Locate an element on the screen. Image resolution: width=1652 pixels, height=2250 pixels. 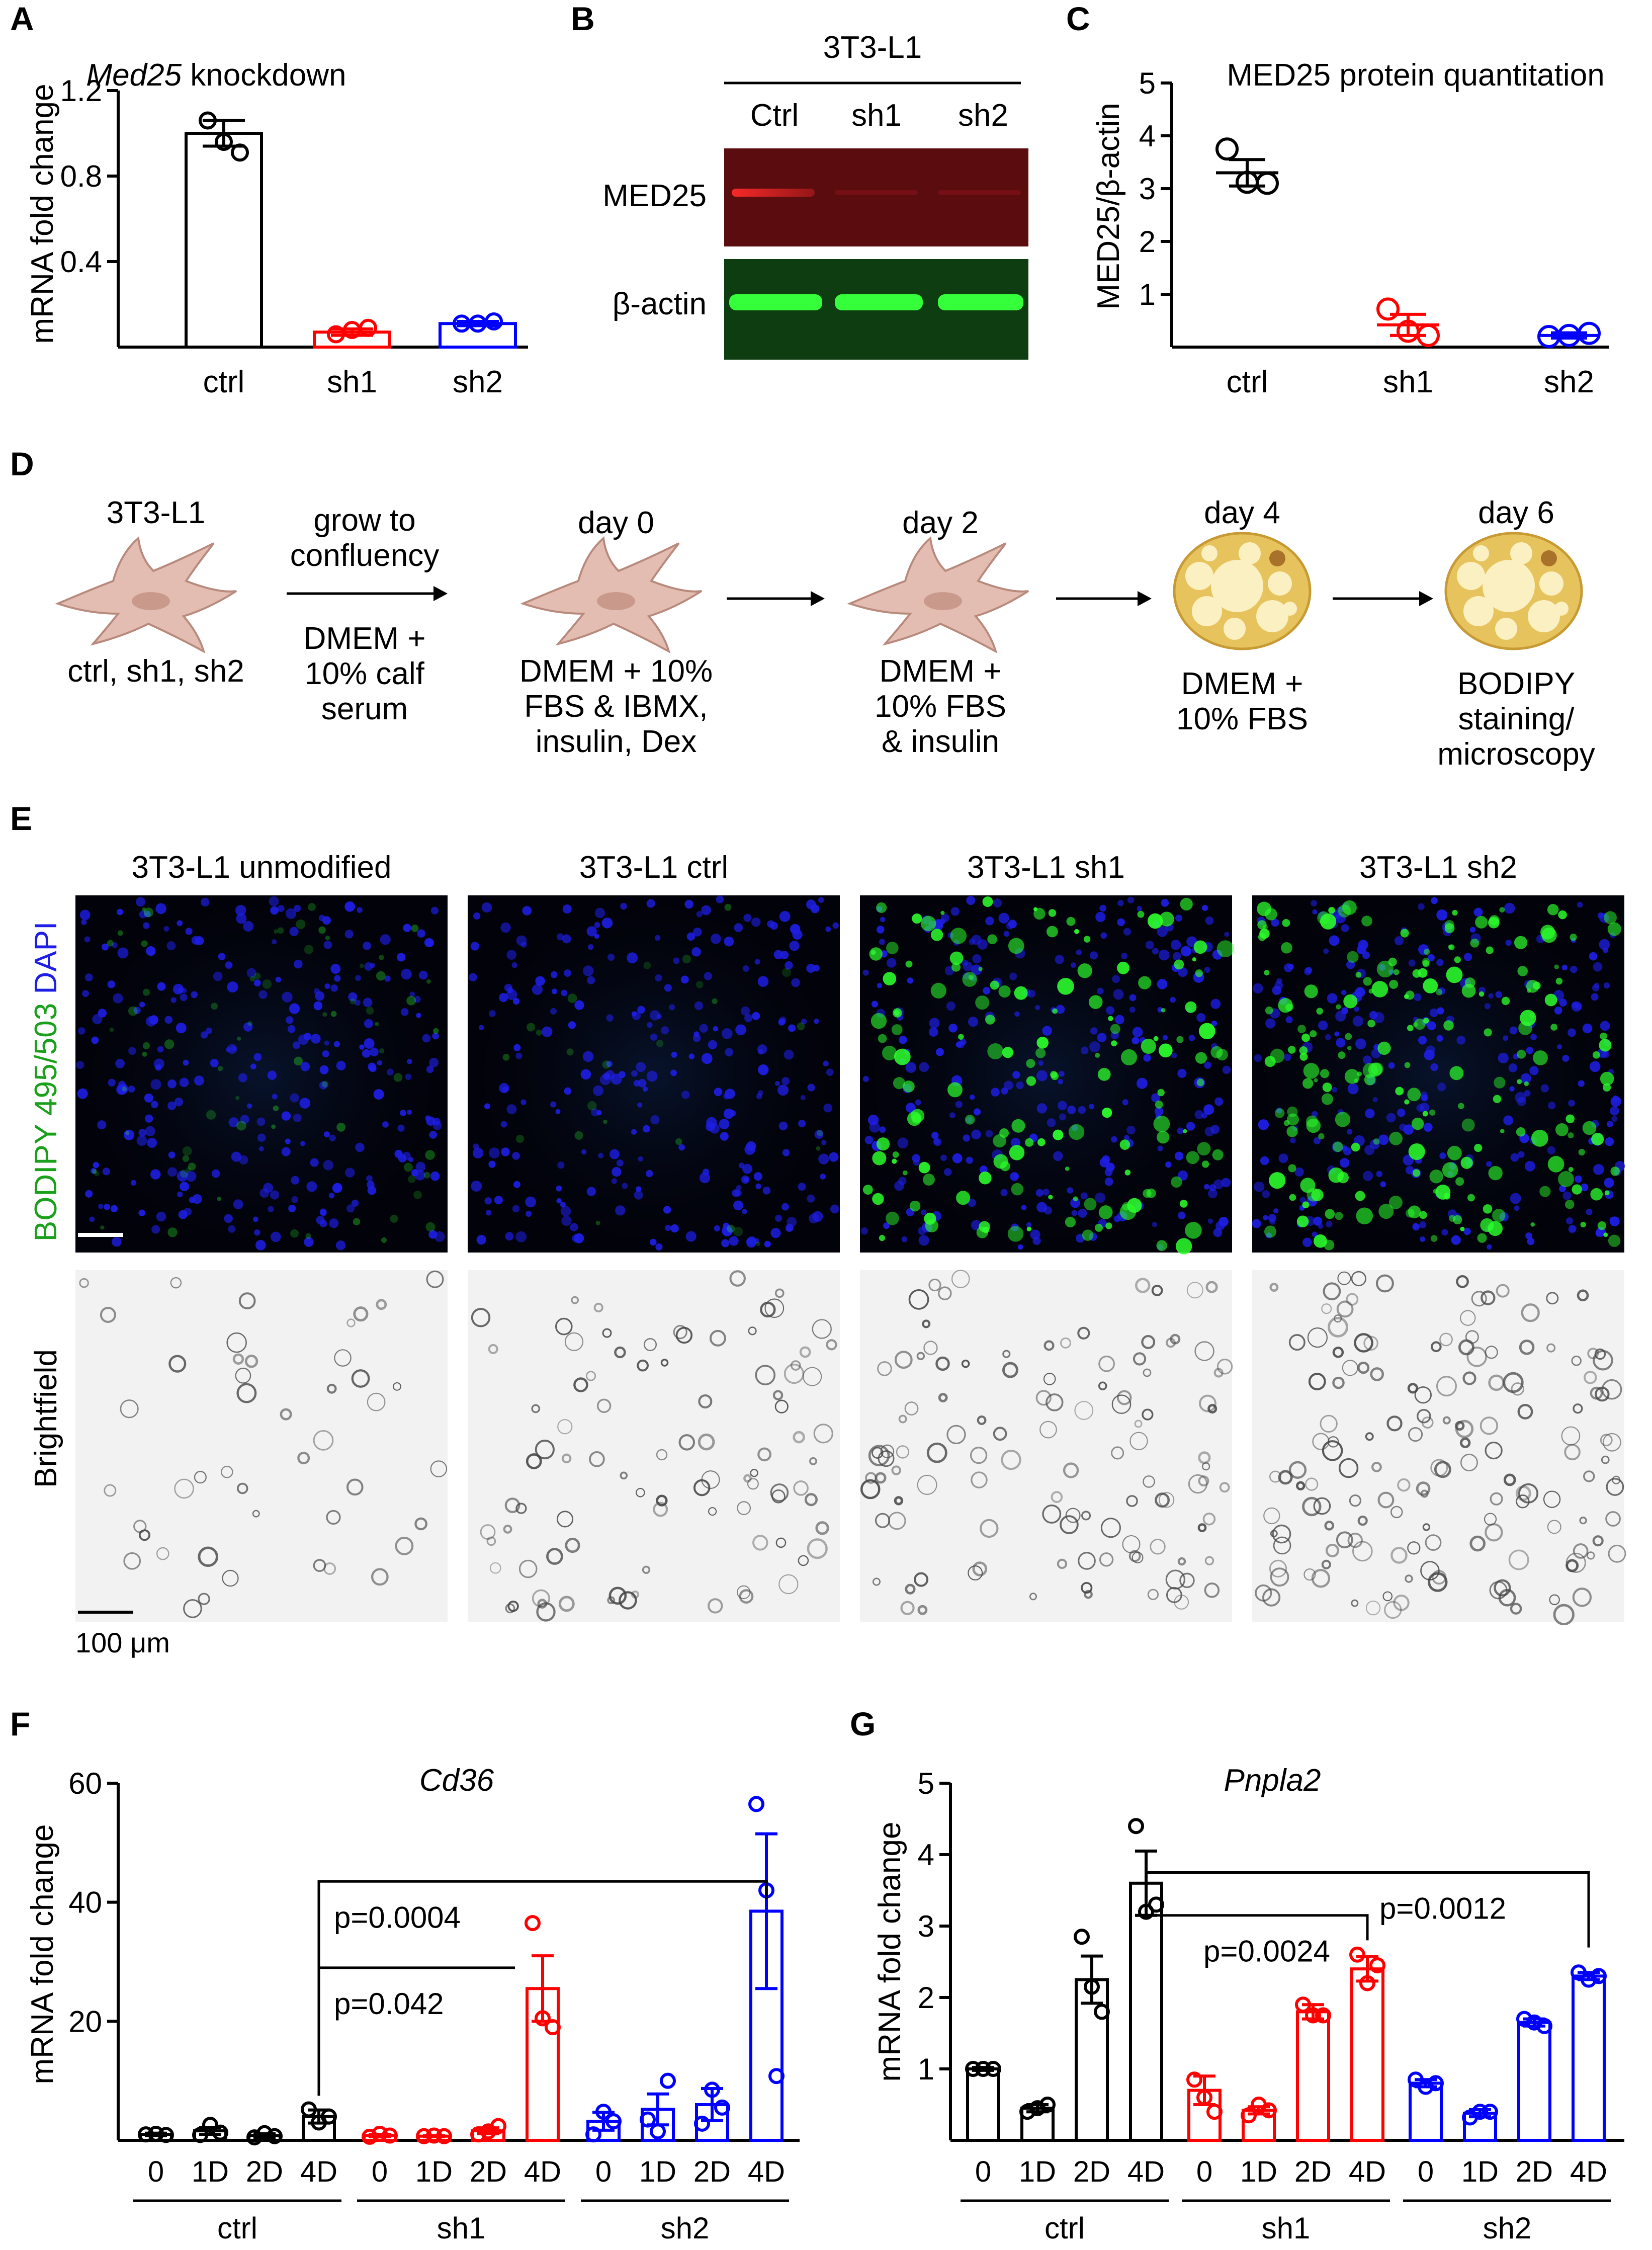
x-tick-label: ctrl is located at coordinates (224, 382).